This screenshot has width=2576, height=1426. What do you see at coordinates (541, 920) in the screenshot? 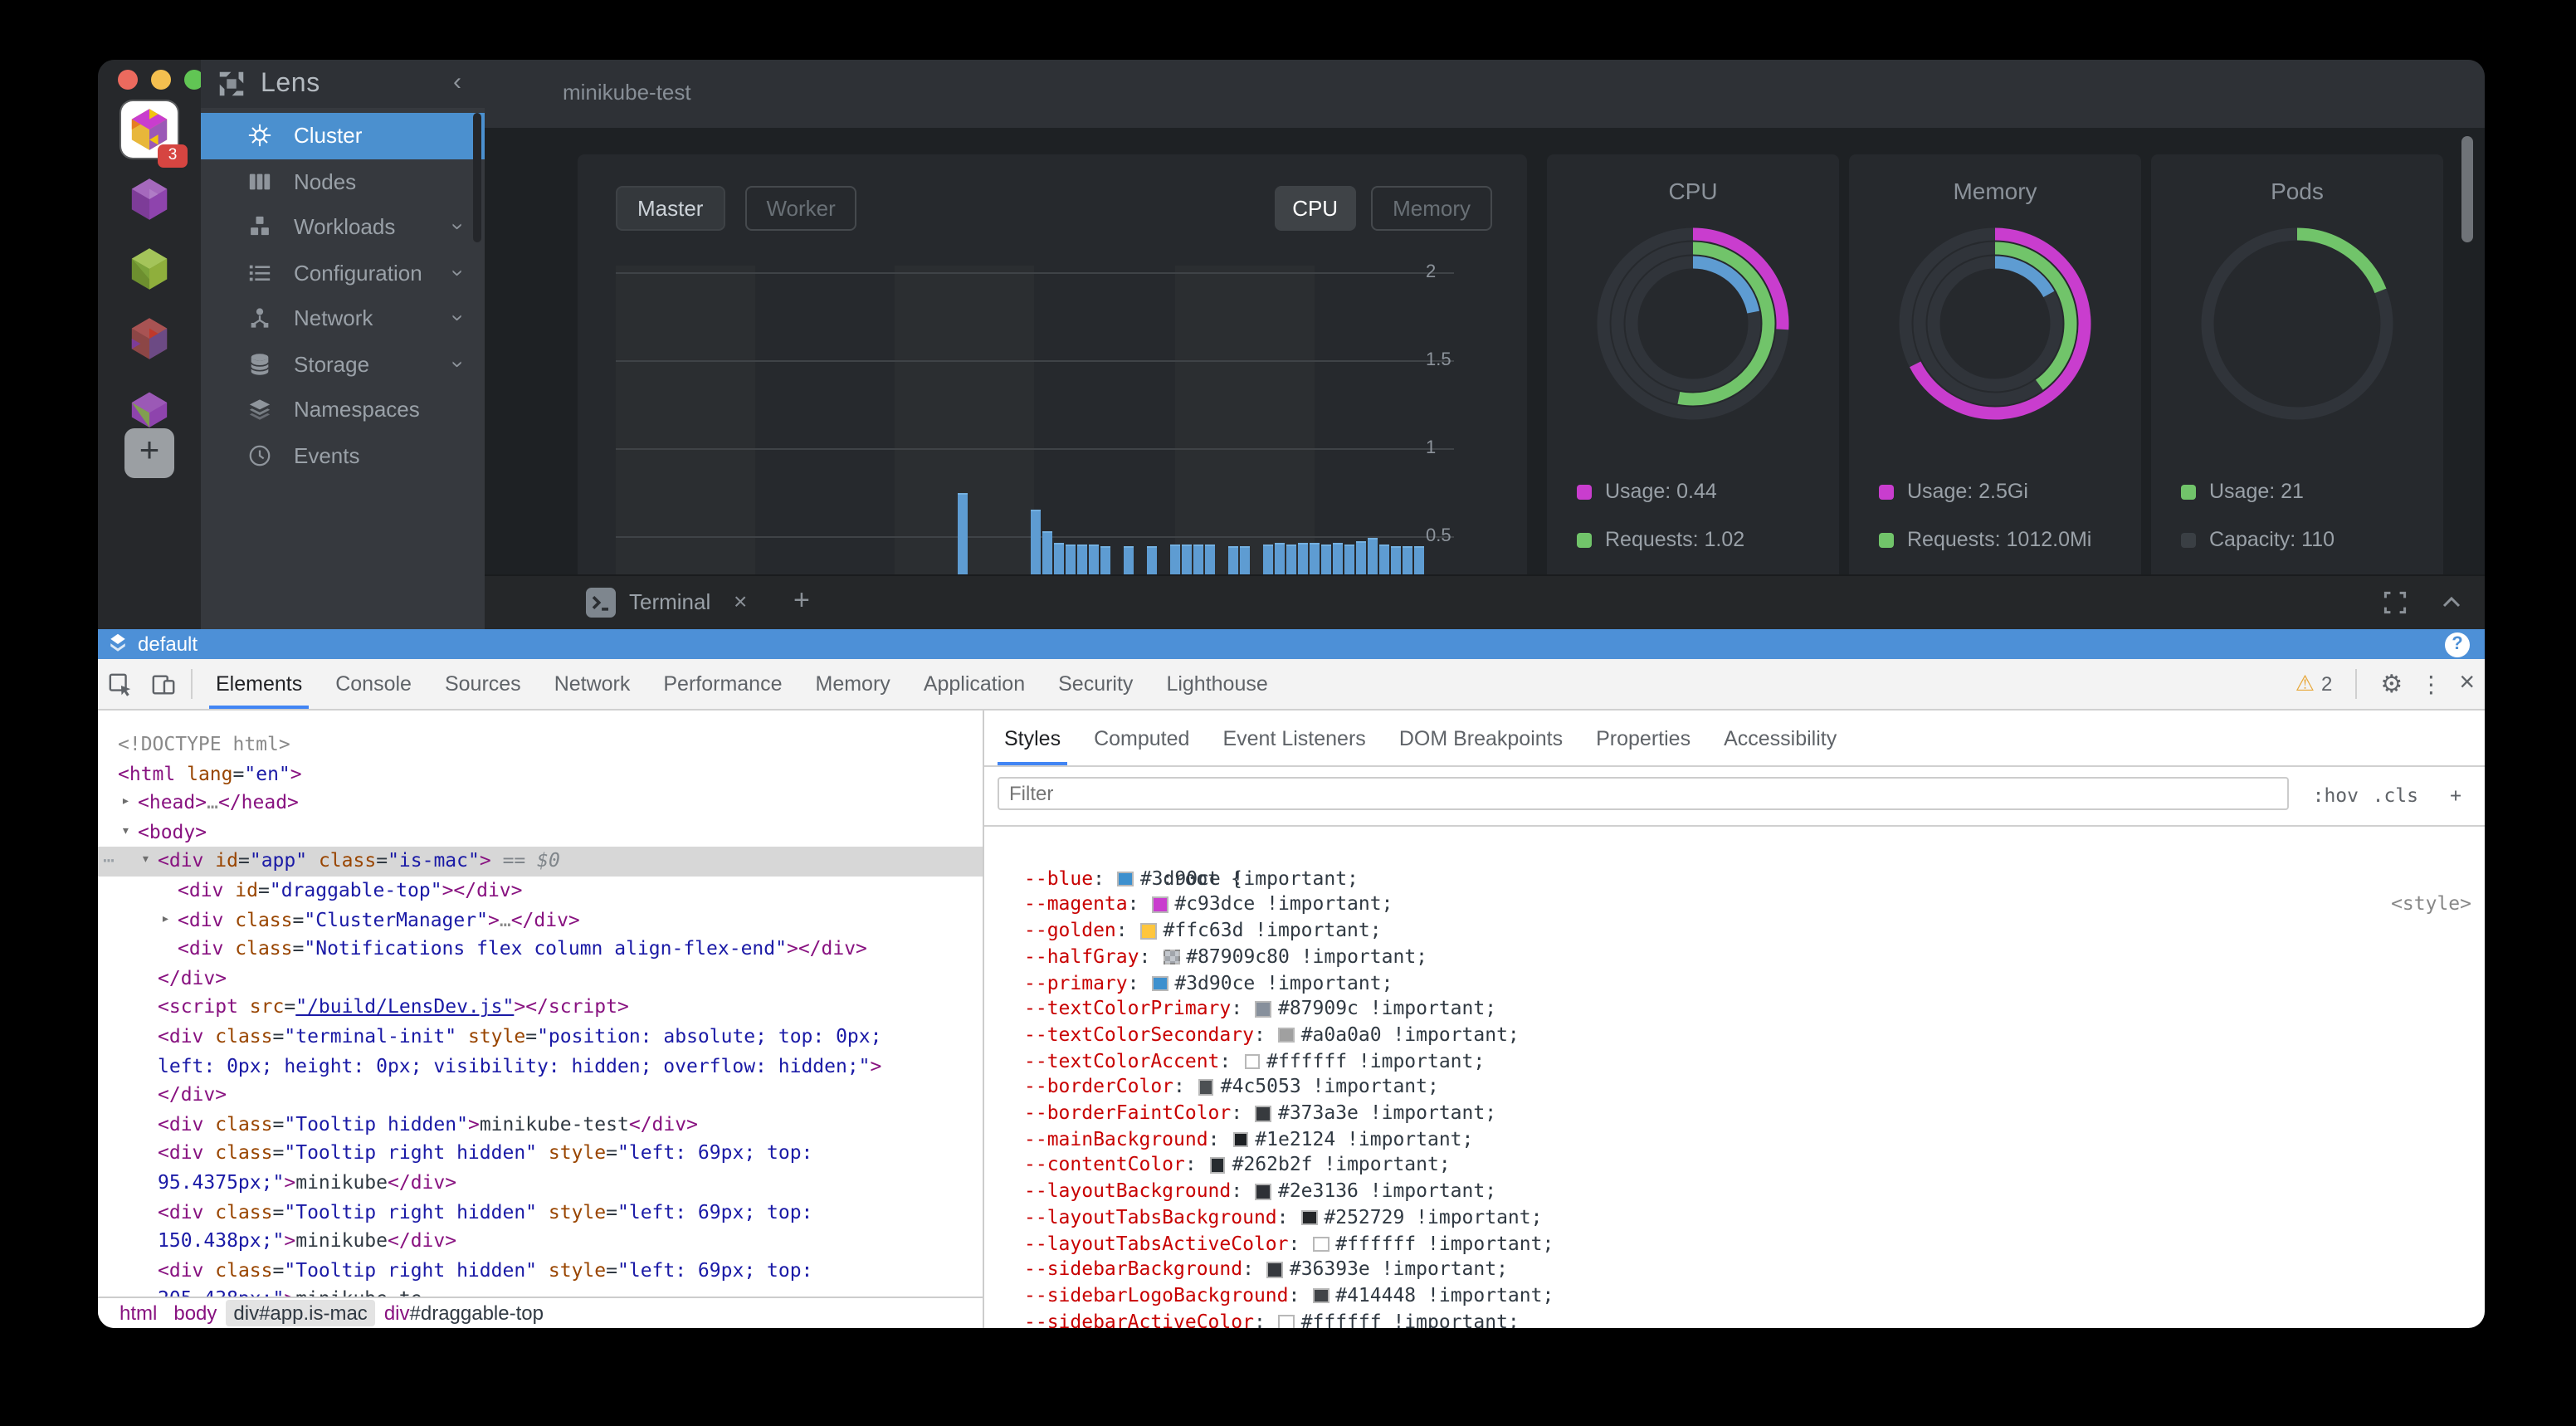
I see `dom-node: ▸ <div class="ClusterManager">…</div>` at bounding box center [541, 920].